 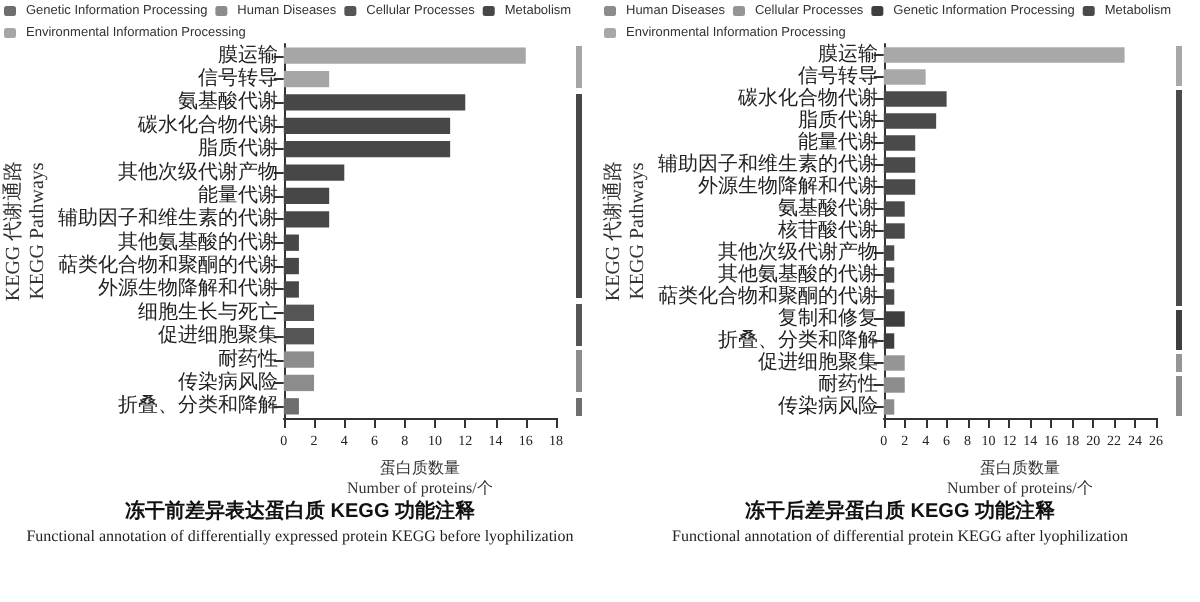 What do you see at coordinates (900, 536) in the screenshot?
I see `text: Functional annotation of differential protein KEGG after lyophilization` at bounding box center [900, 536].